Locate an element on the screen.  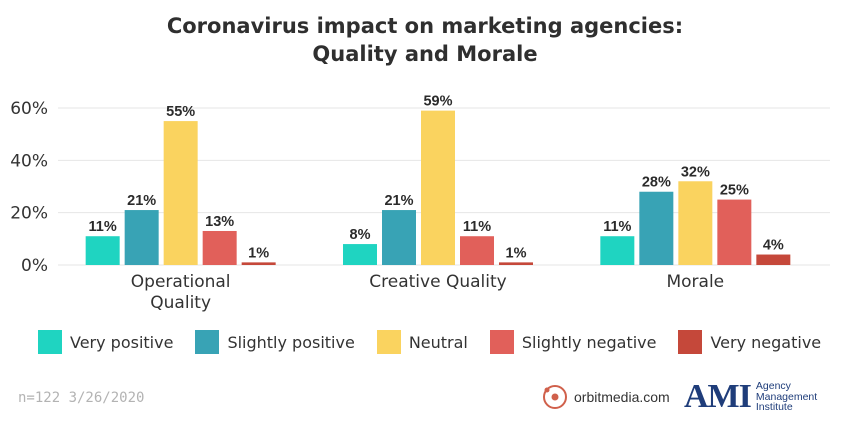
legend-label: Slightly positive is located at coordinates (291, 342).